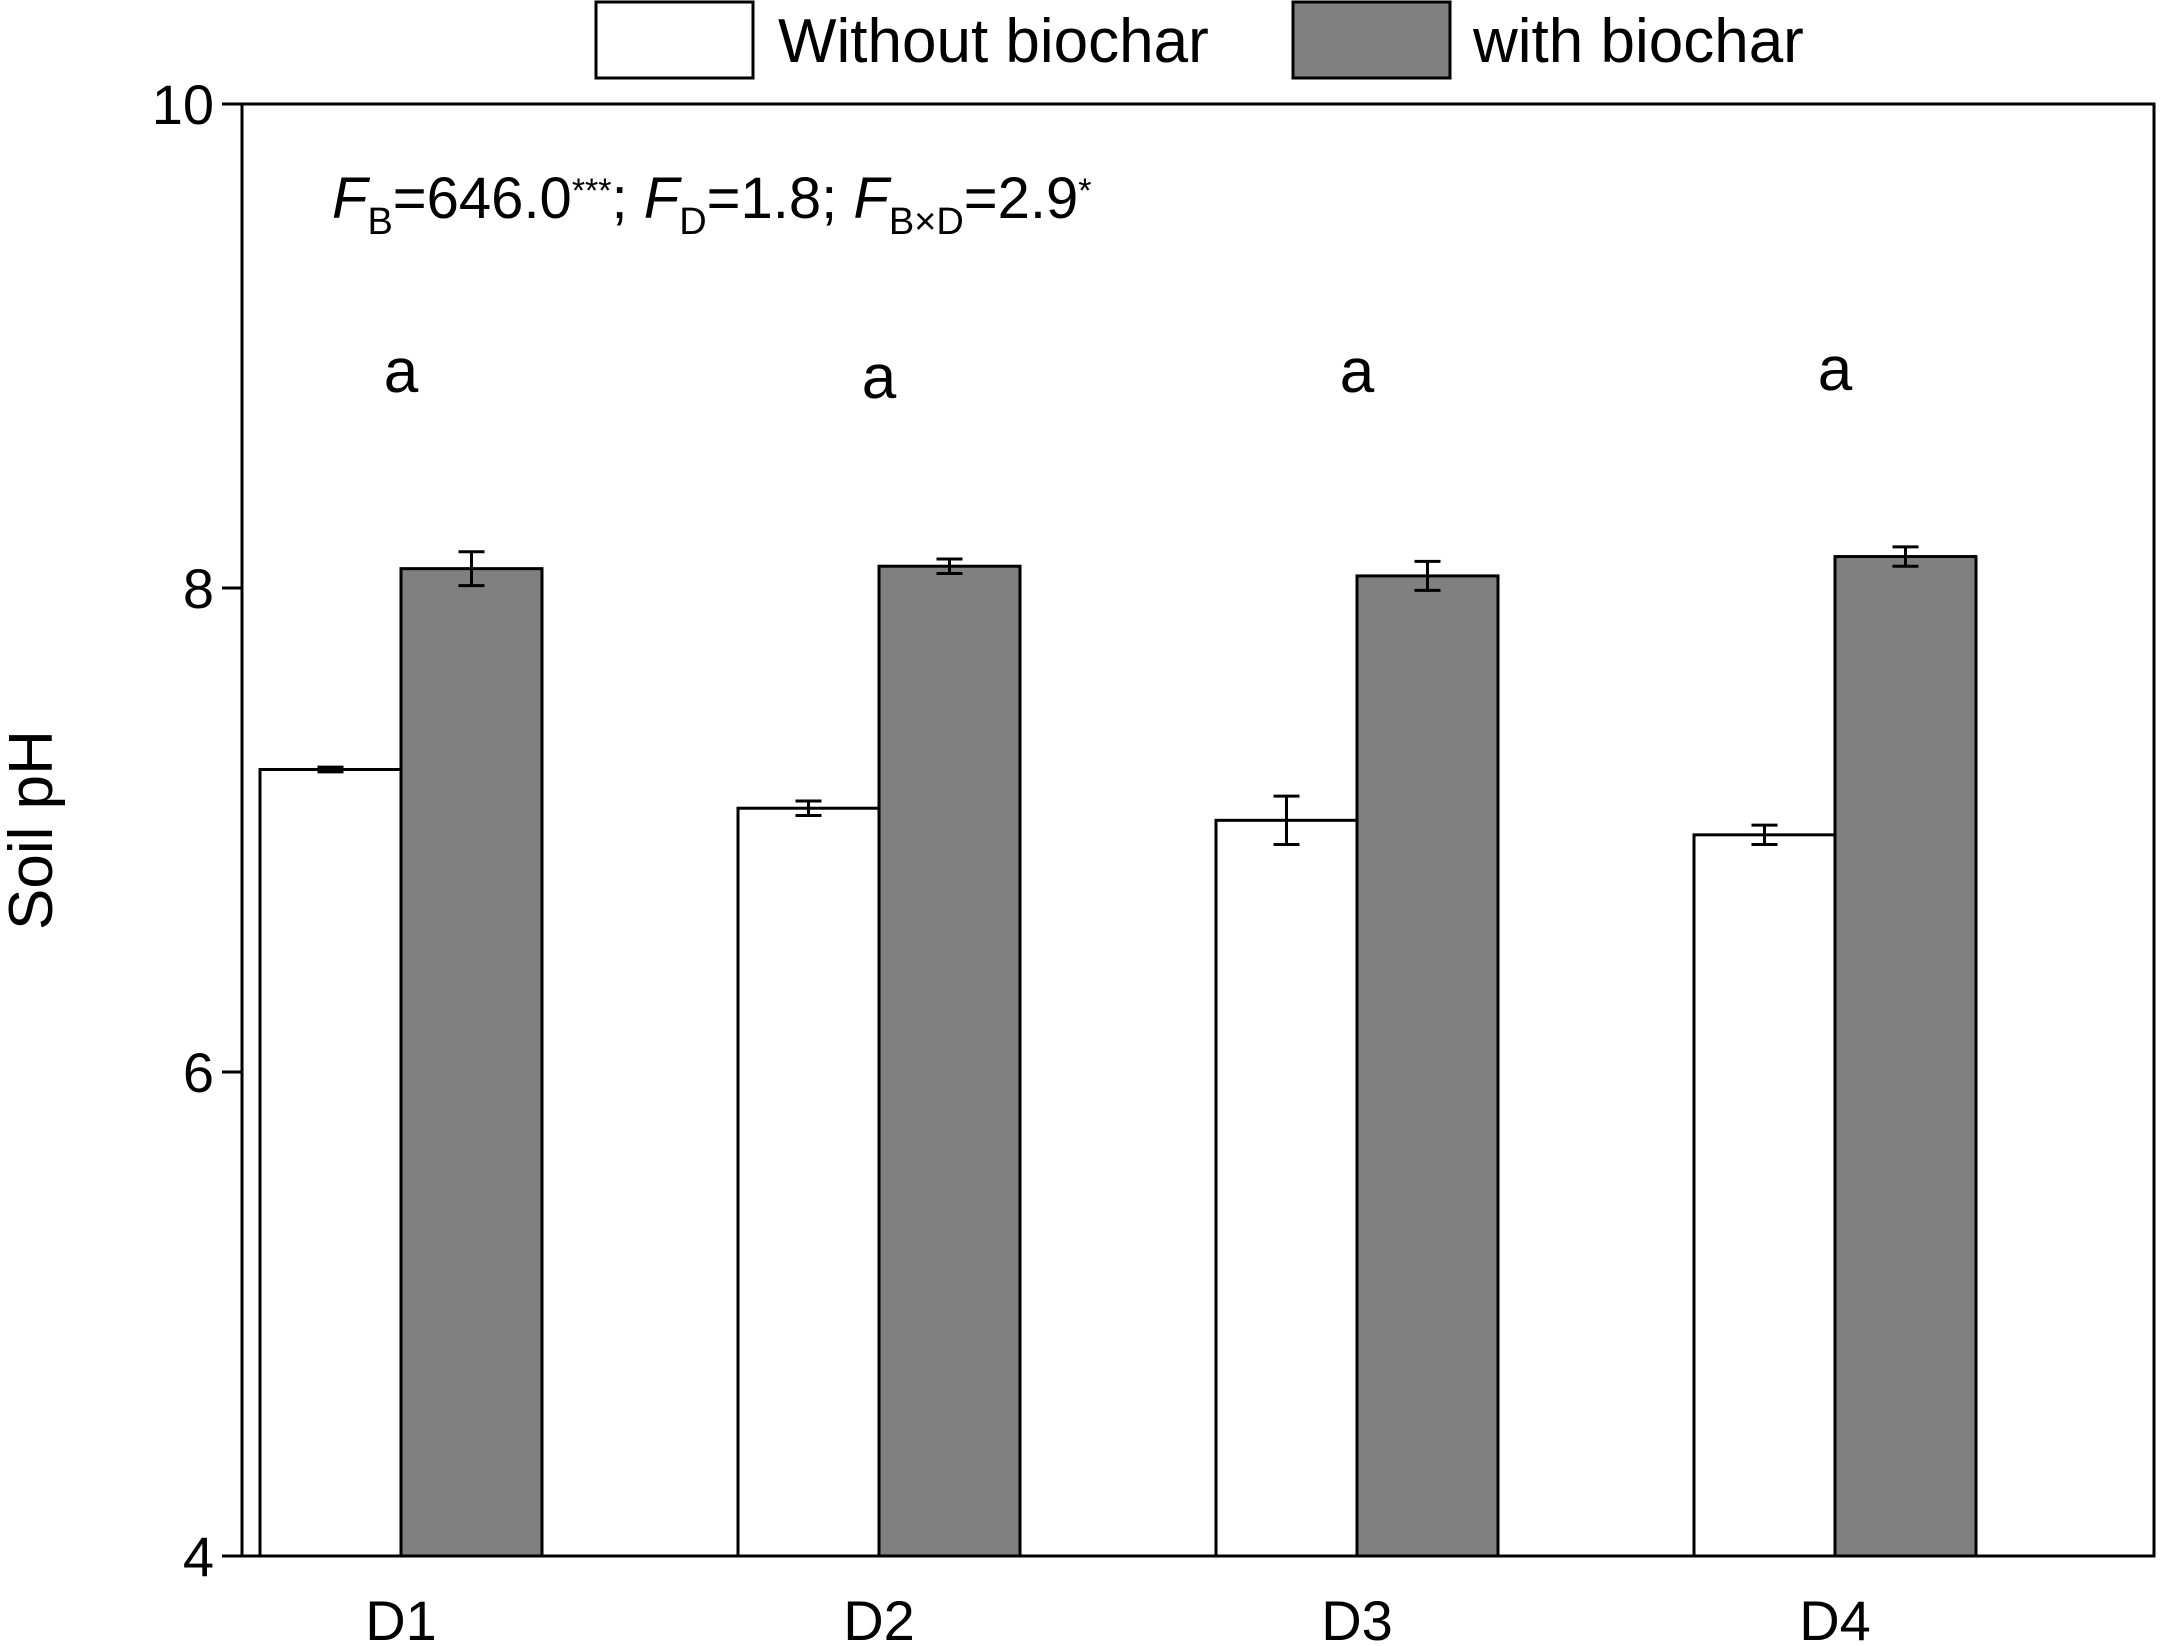 This screenshot has height=1646, width=2165. What do you see at coordinates (692, 222) in the screenshot?
I see `annotation-part: D` at bounding box center [692, 222].